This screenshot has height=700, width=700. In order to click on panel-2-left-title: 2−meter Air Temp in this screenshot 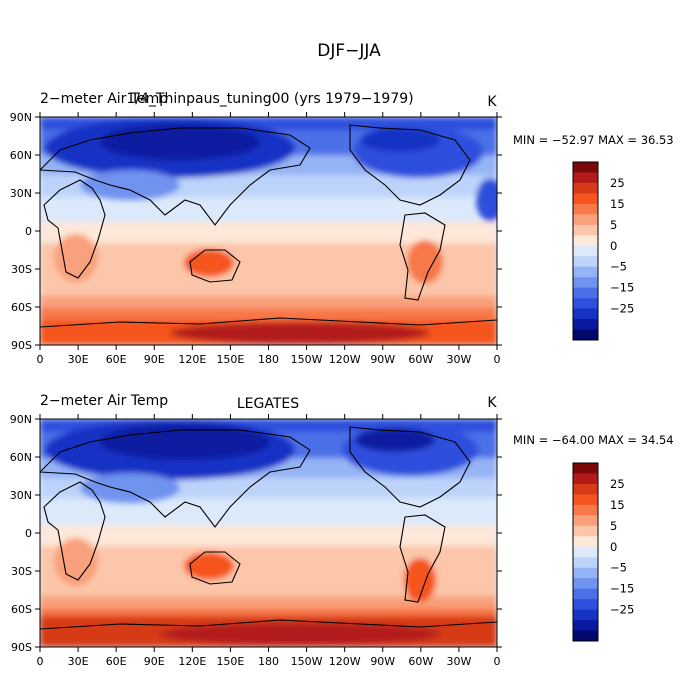, I will do `click(104, 401)`.